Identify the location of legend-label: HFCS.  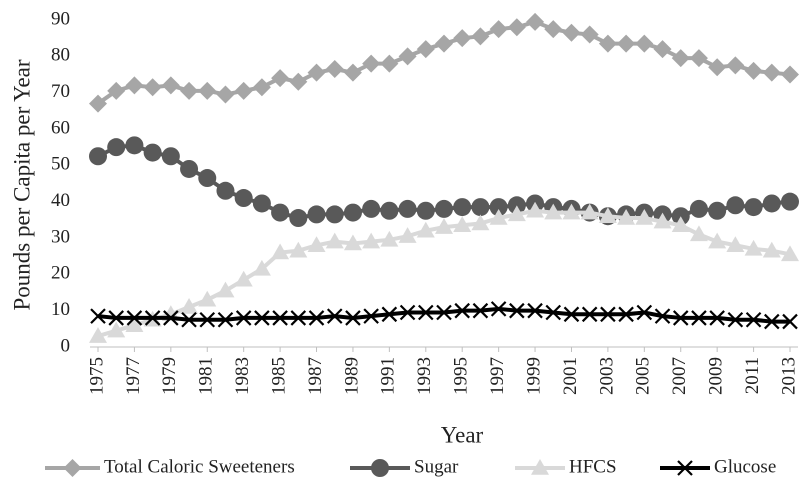
(593, 466).